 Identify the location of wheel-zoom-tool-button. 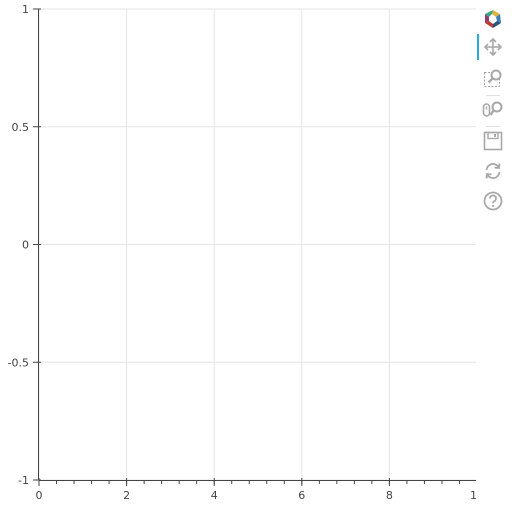
(493, 110).